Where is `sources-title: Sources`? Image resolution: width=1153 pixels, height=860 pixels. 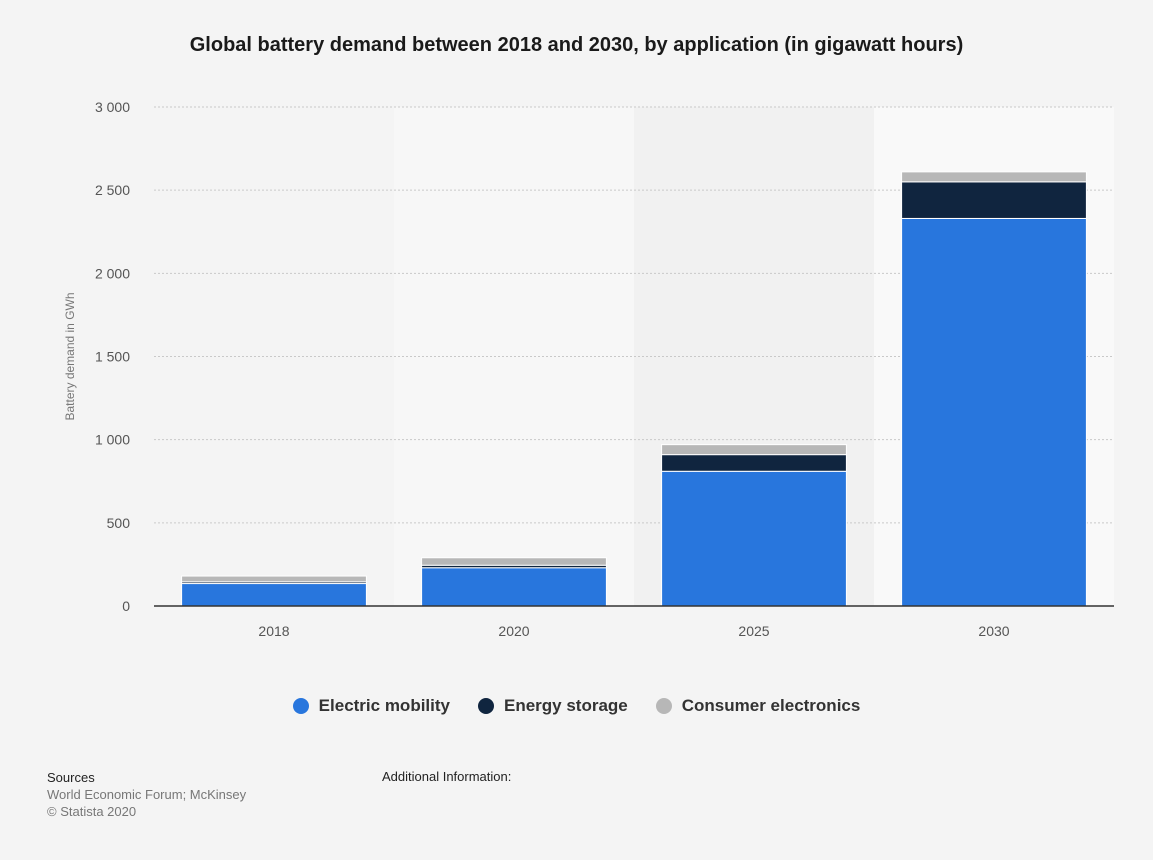 sources-title: Sources is located at coordinates (71, 777).